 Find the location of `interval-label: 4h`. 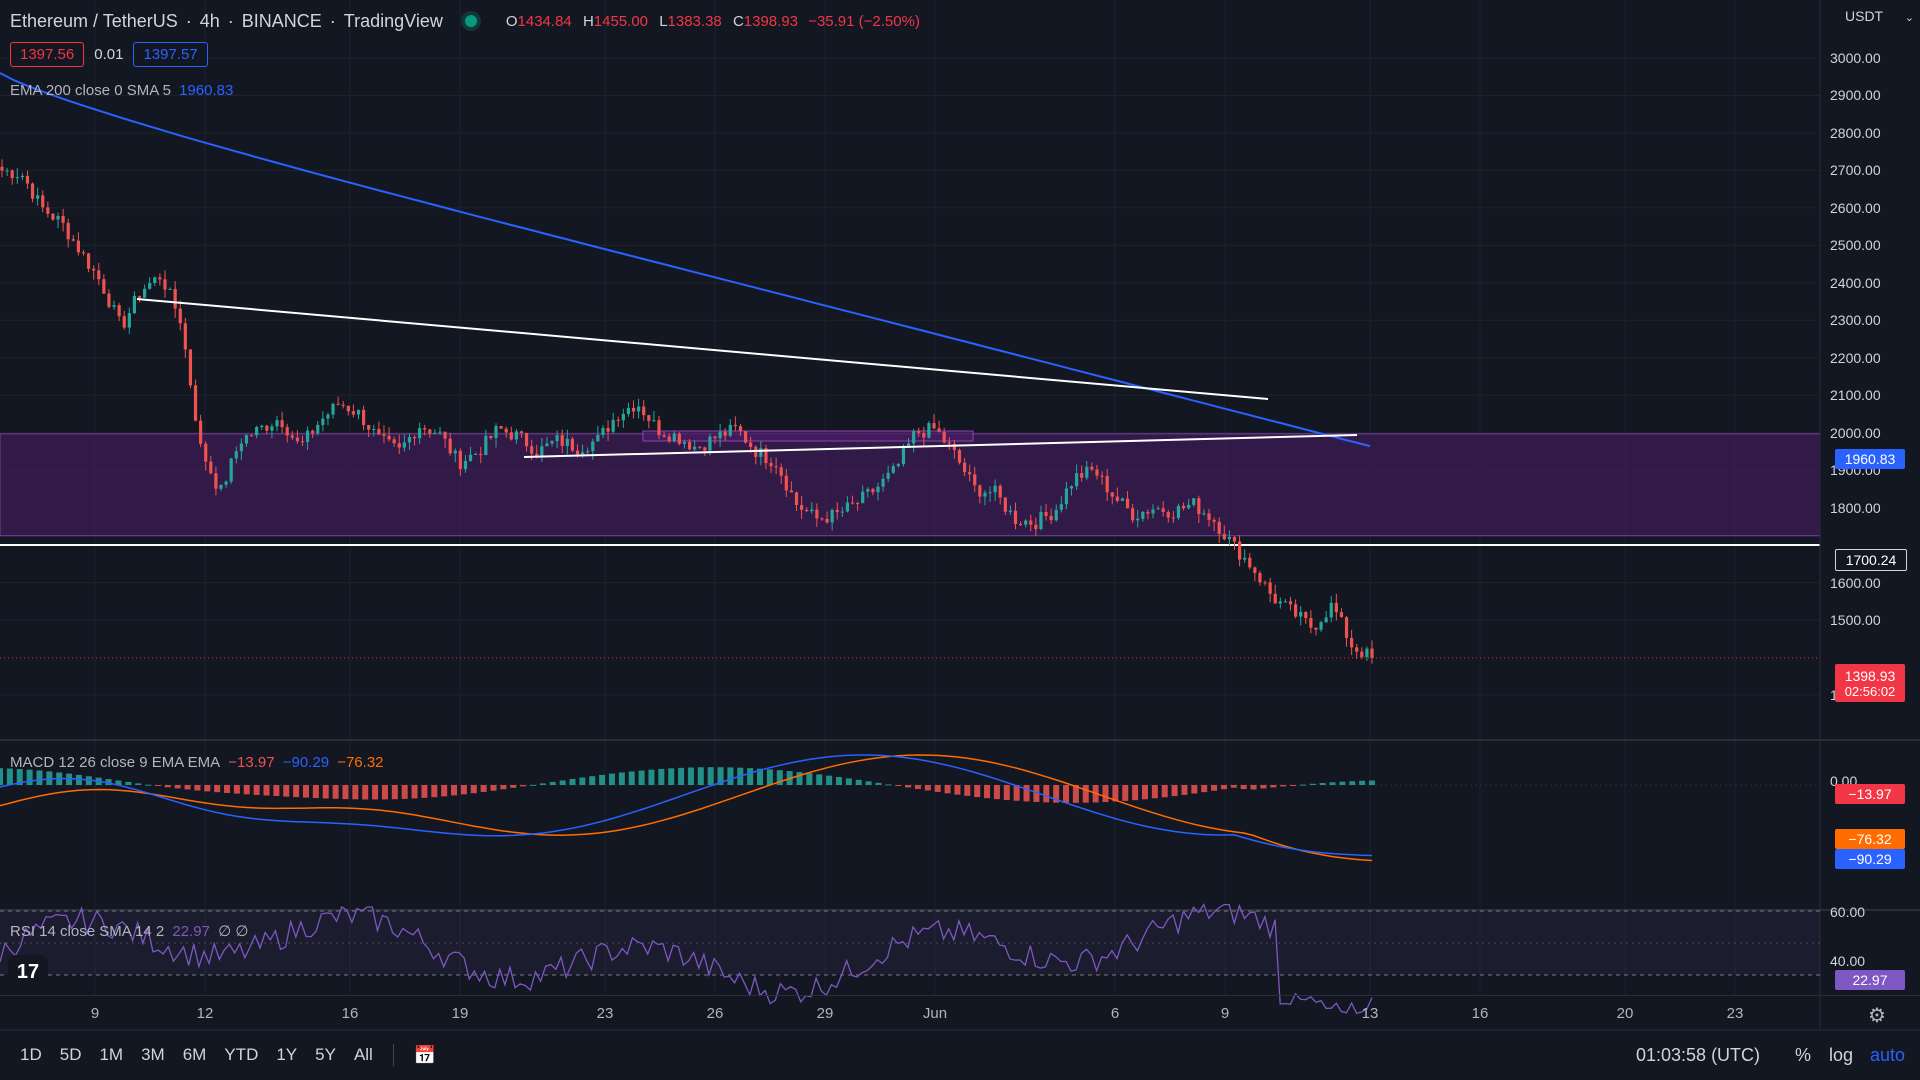

interval-label: 4h is located at coordinates (209, 20).